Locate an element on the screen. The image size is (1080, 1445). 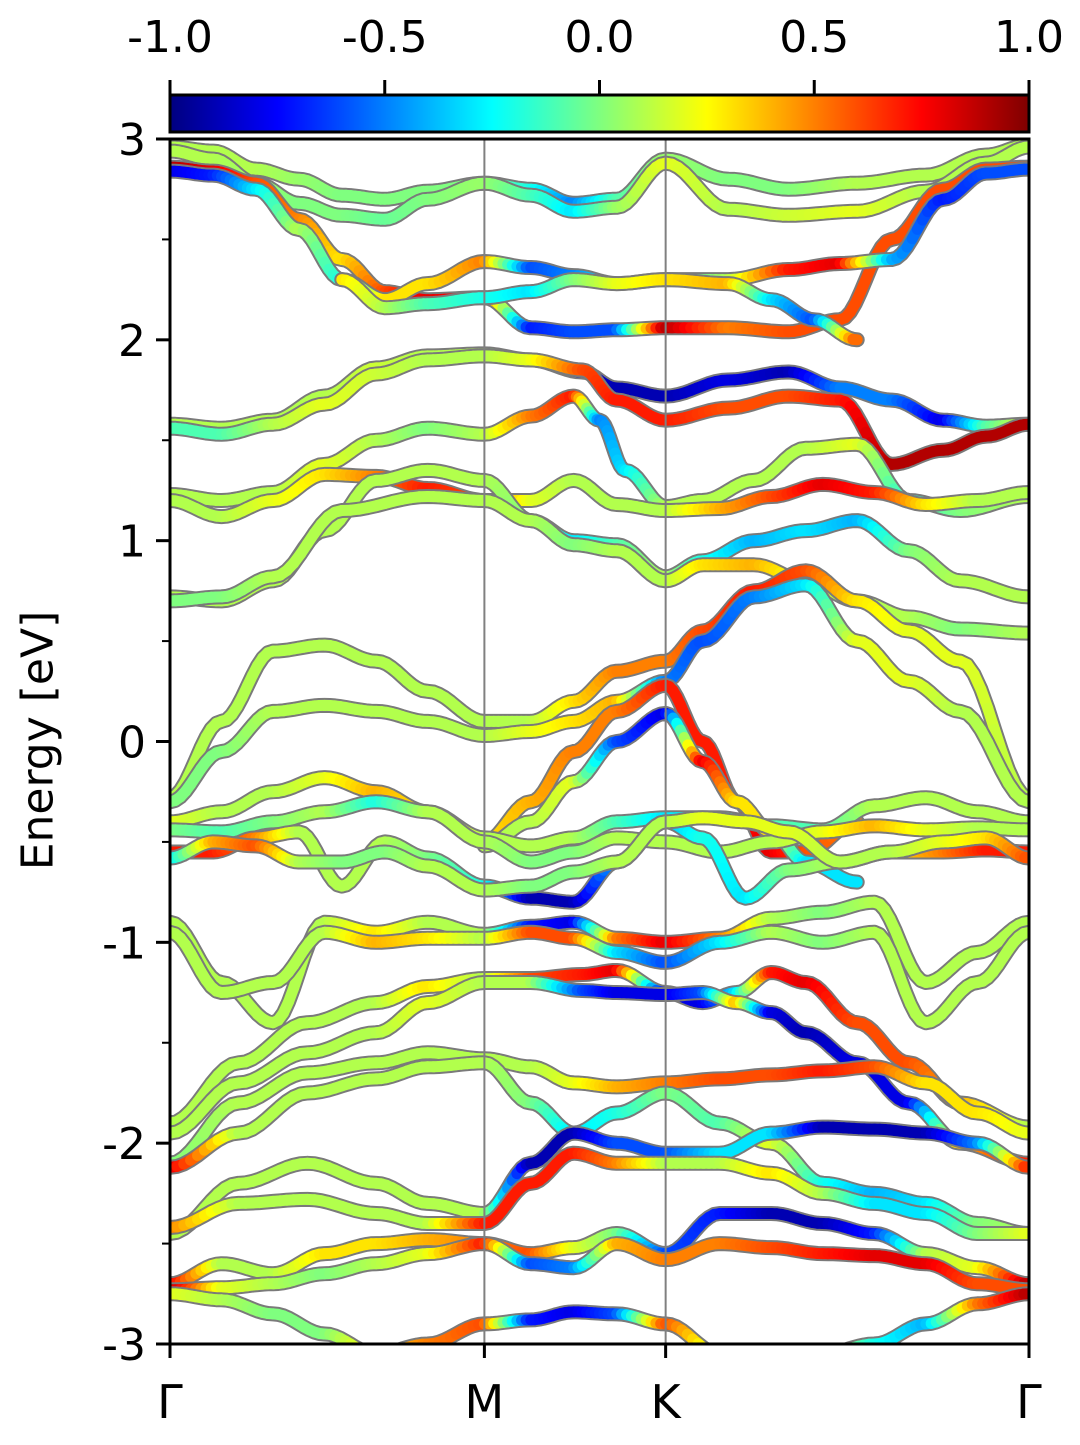
colorbar-tick-label: -0.5 is located at coordinates (385, 37).